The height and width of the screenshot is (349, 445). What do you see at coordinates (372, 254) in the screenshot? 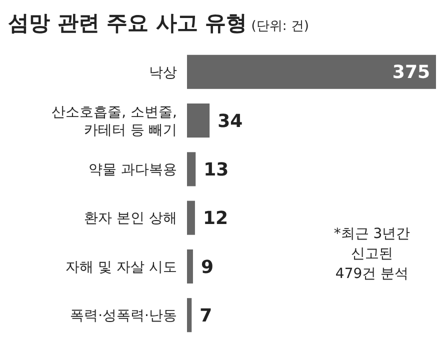
I see `annotation: *최근 3년간 신고된 479건 분석` at bounding box center [372, 254].